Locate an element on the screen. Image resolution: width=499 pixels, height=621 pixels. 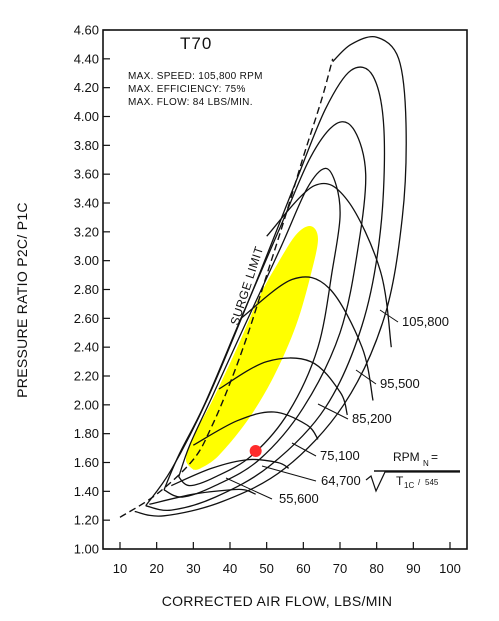
y-tick-label: 3.20 is located at coordinates (86, 231).